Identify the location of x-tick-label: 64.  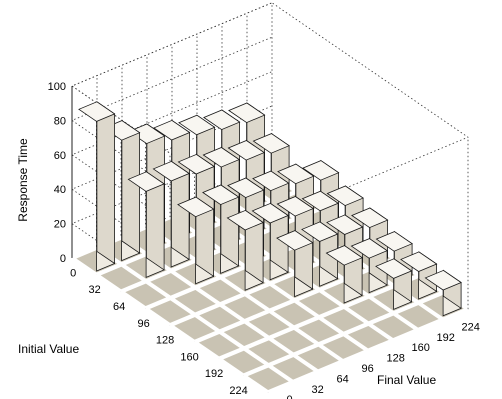
(119, 307).